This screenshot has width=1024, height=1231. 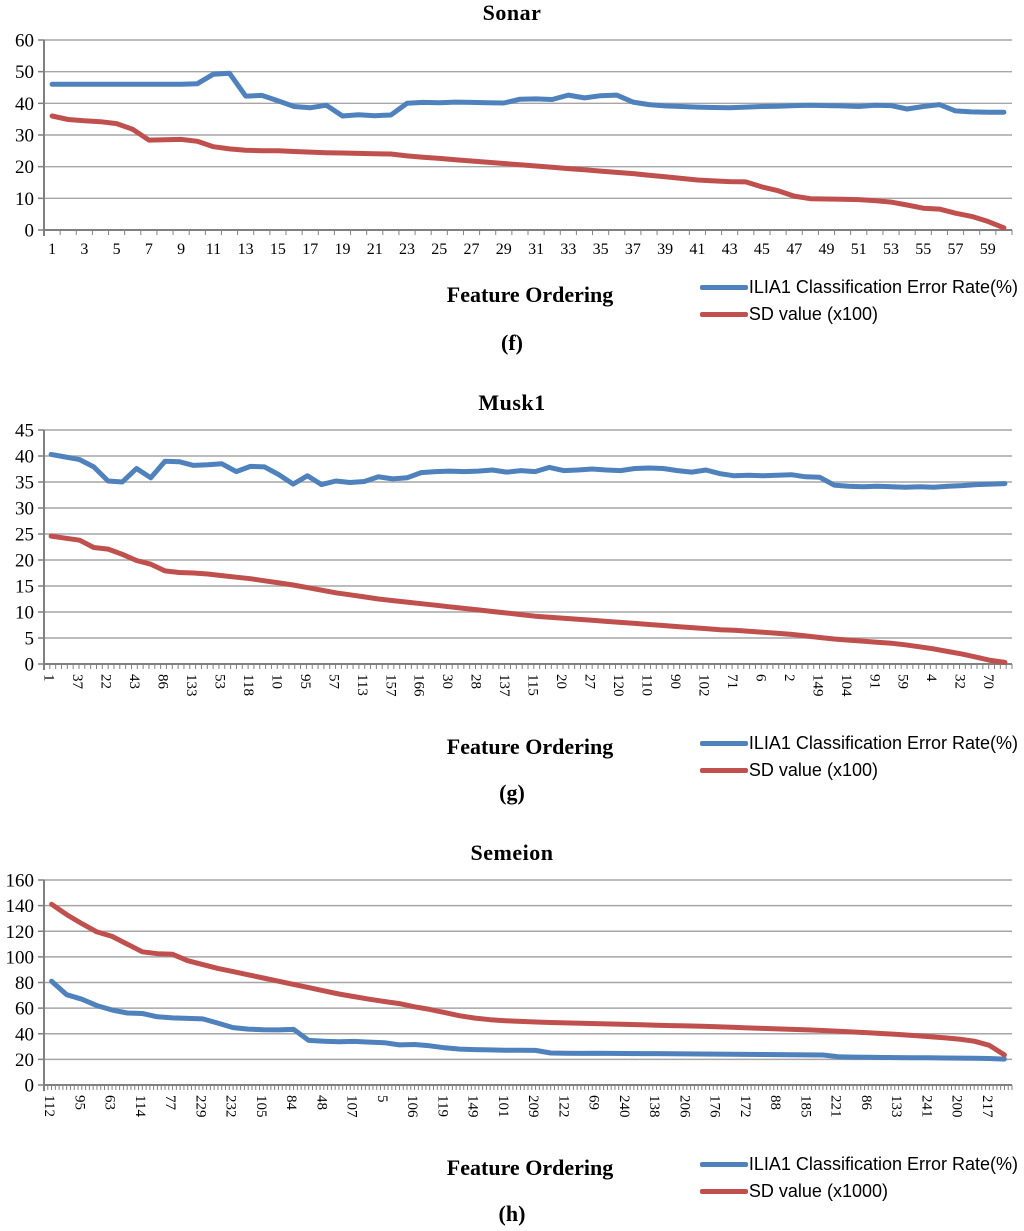 What do you see at coordinates (846, 685) in the screenshot?
I see `svg-text: 104` at bounding box center [846, 685].